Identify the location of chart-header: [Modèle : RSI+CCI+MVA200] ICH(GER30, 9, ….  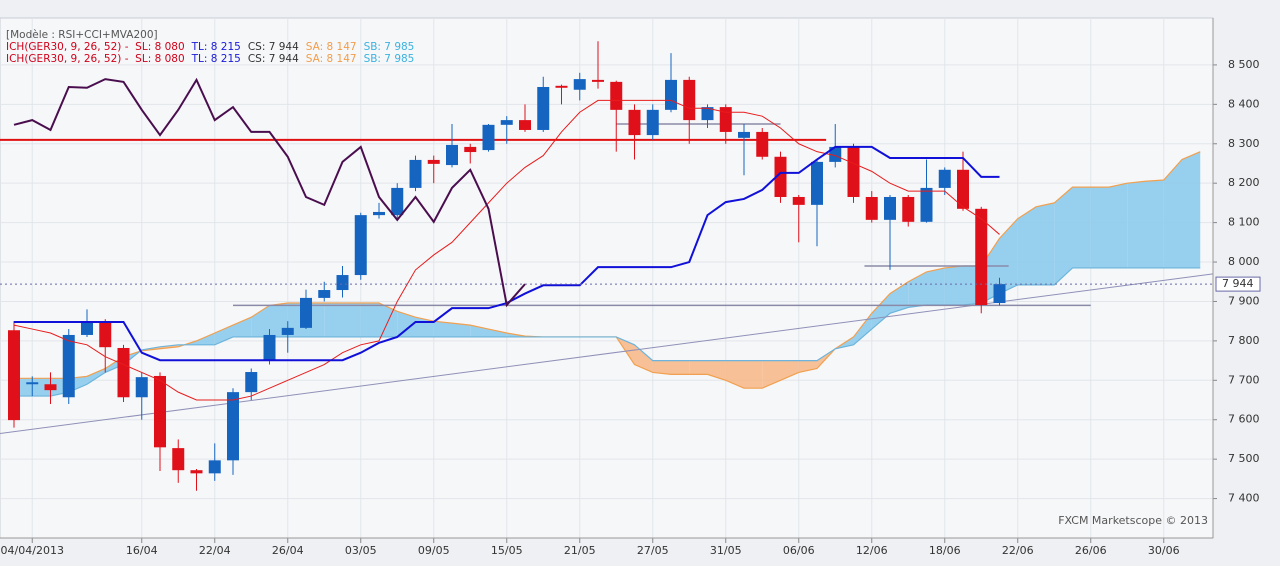
(213, 47).